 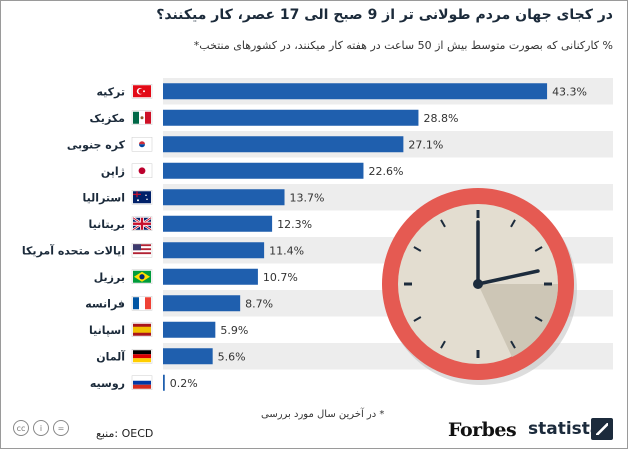 What do you see at coordinates (232, 356) in the screenshot?
I see `value-label-10: 5.6%` at bounding box center [232, 356].